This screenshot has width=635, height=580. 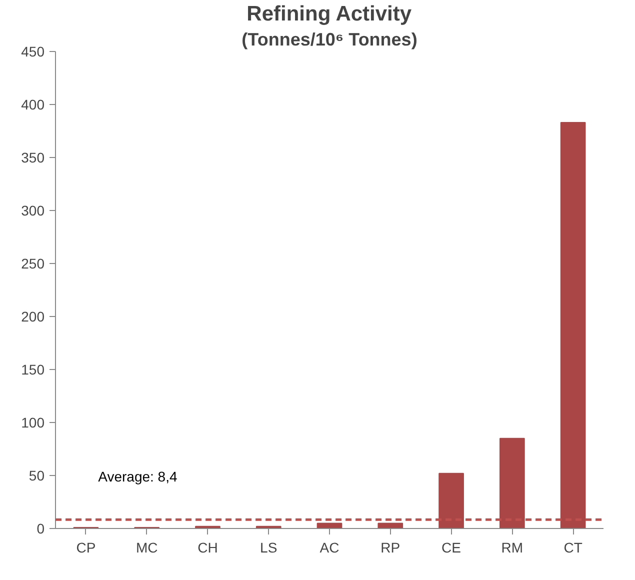 What do you see at coordinates (33, 264) in the screenshot?
I see `y-tick-label: 250` at bounding box center [33, 264].